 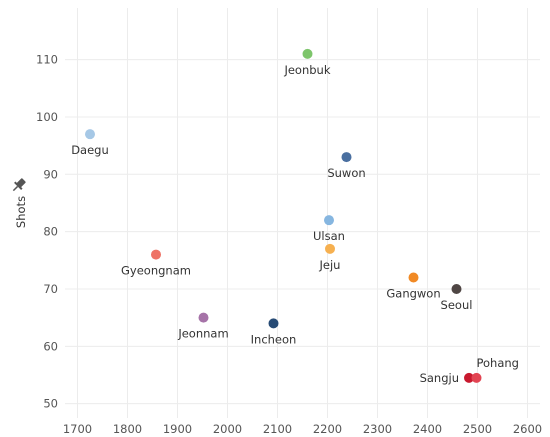 What do you see at coordinates (527, 429) in the screenshot?
I see `x-tick-label: 2600` at bounding box center [527, 429].